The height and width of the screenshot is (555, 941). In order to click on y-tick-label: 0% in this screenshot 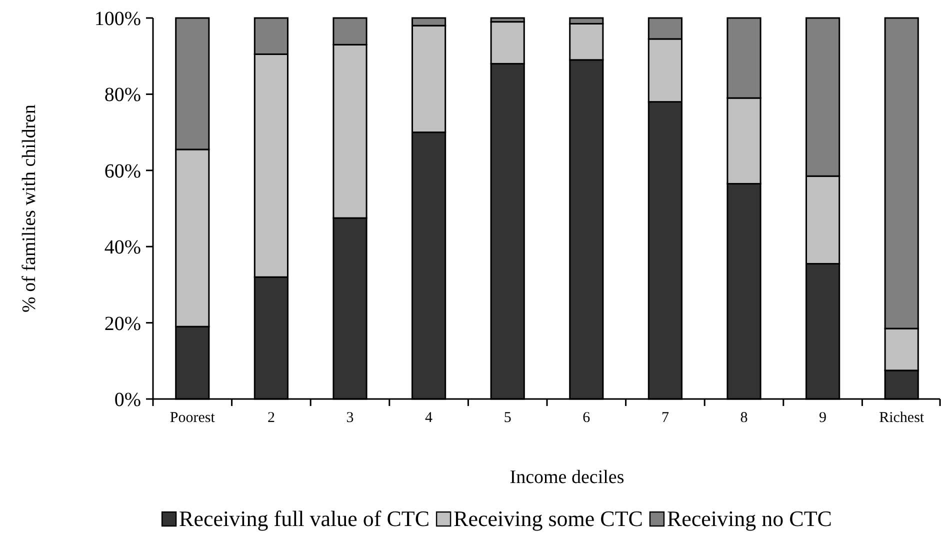, I will do `click(127, 400)`.